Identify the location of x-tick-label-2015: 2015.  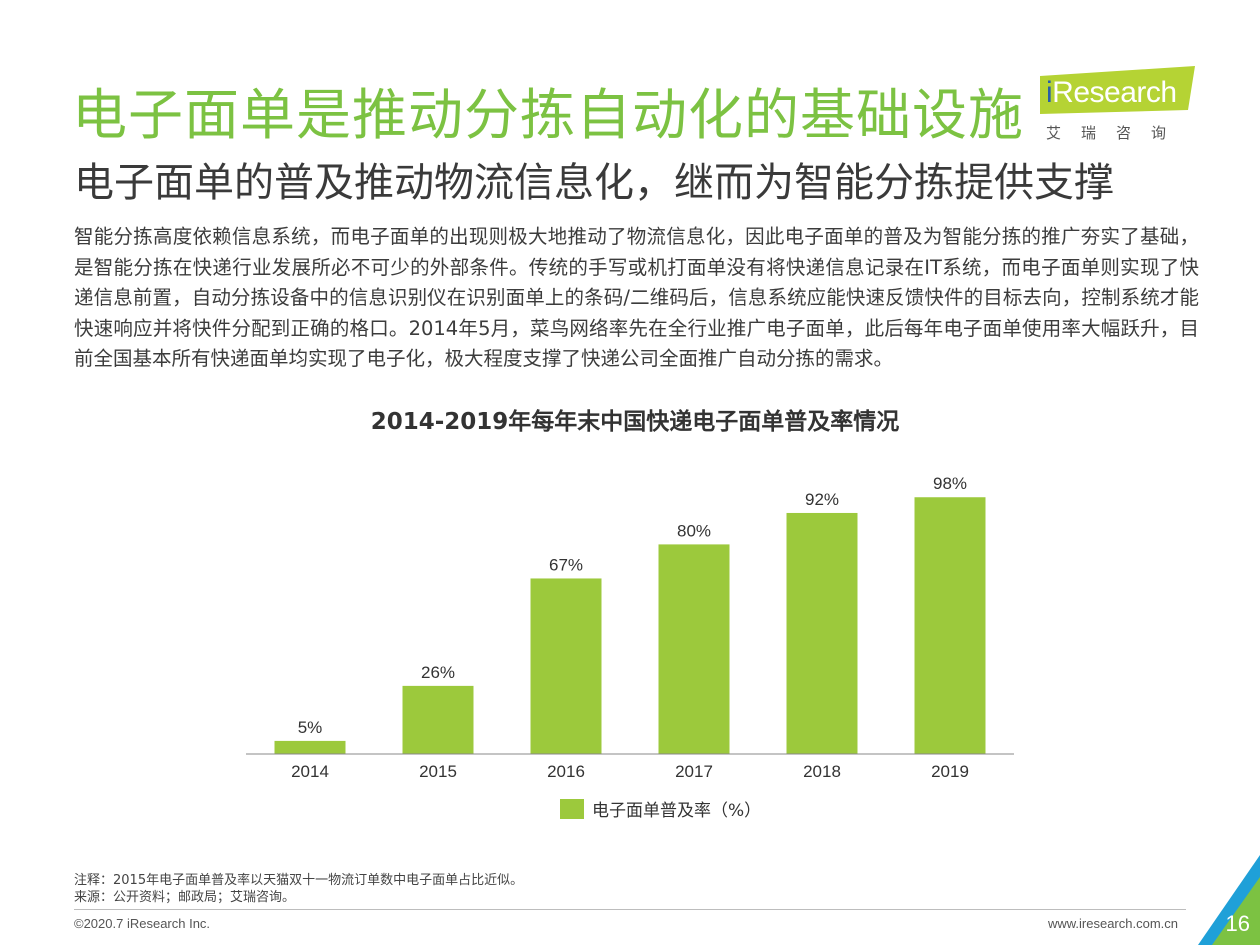
(438, 771).